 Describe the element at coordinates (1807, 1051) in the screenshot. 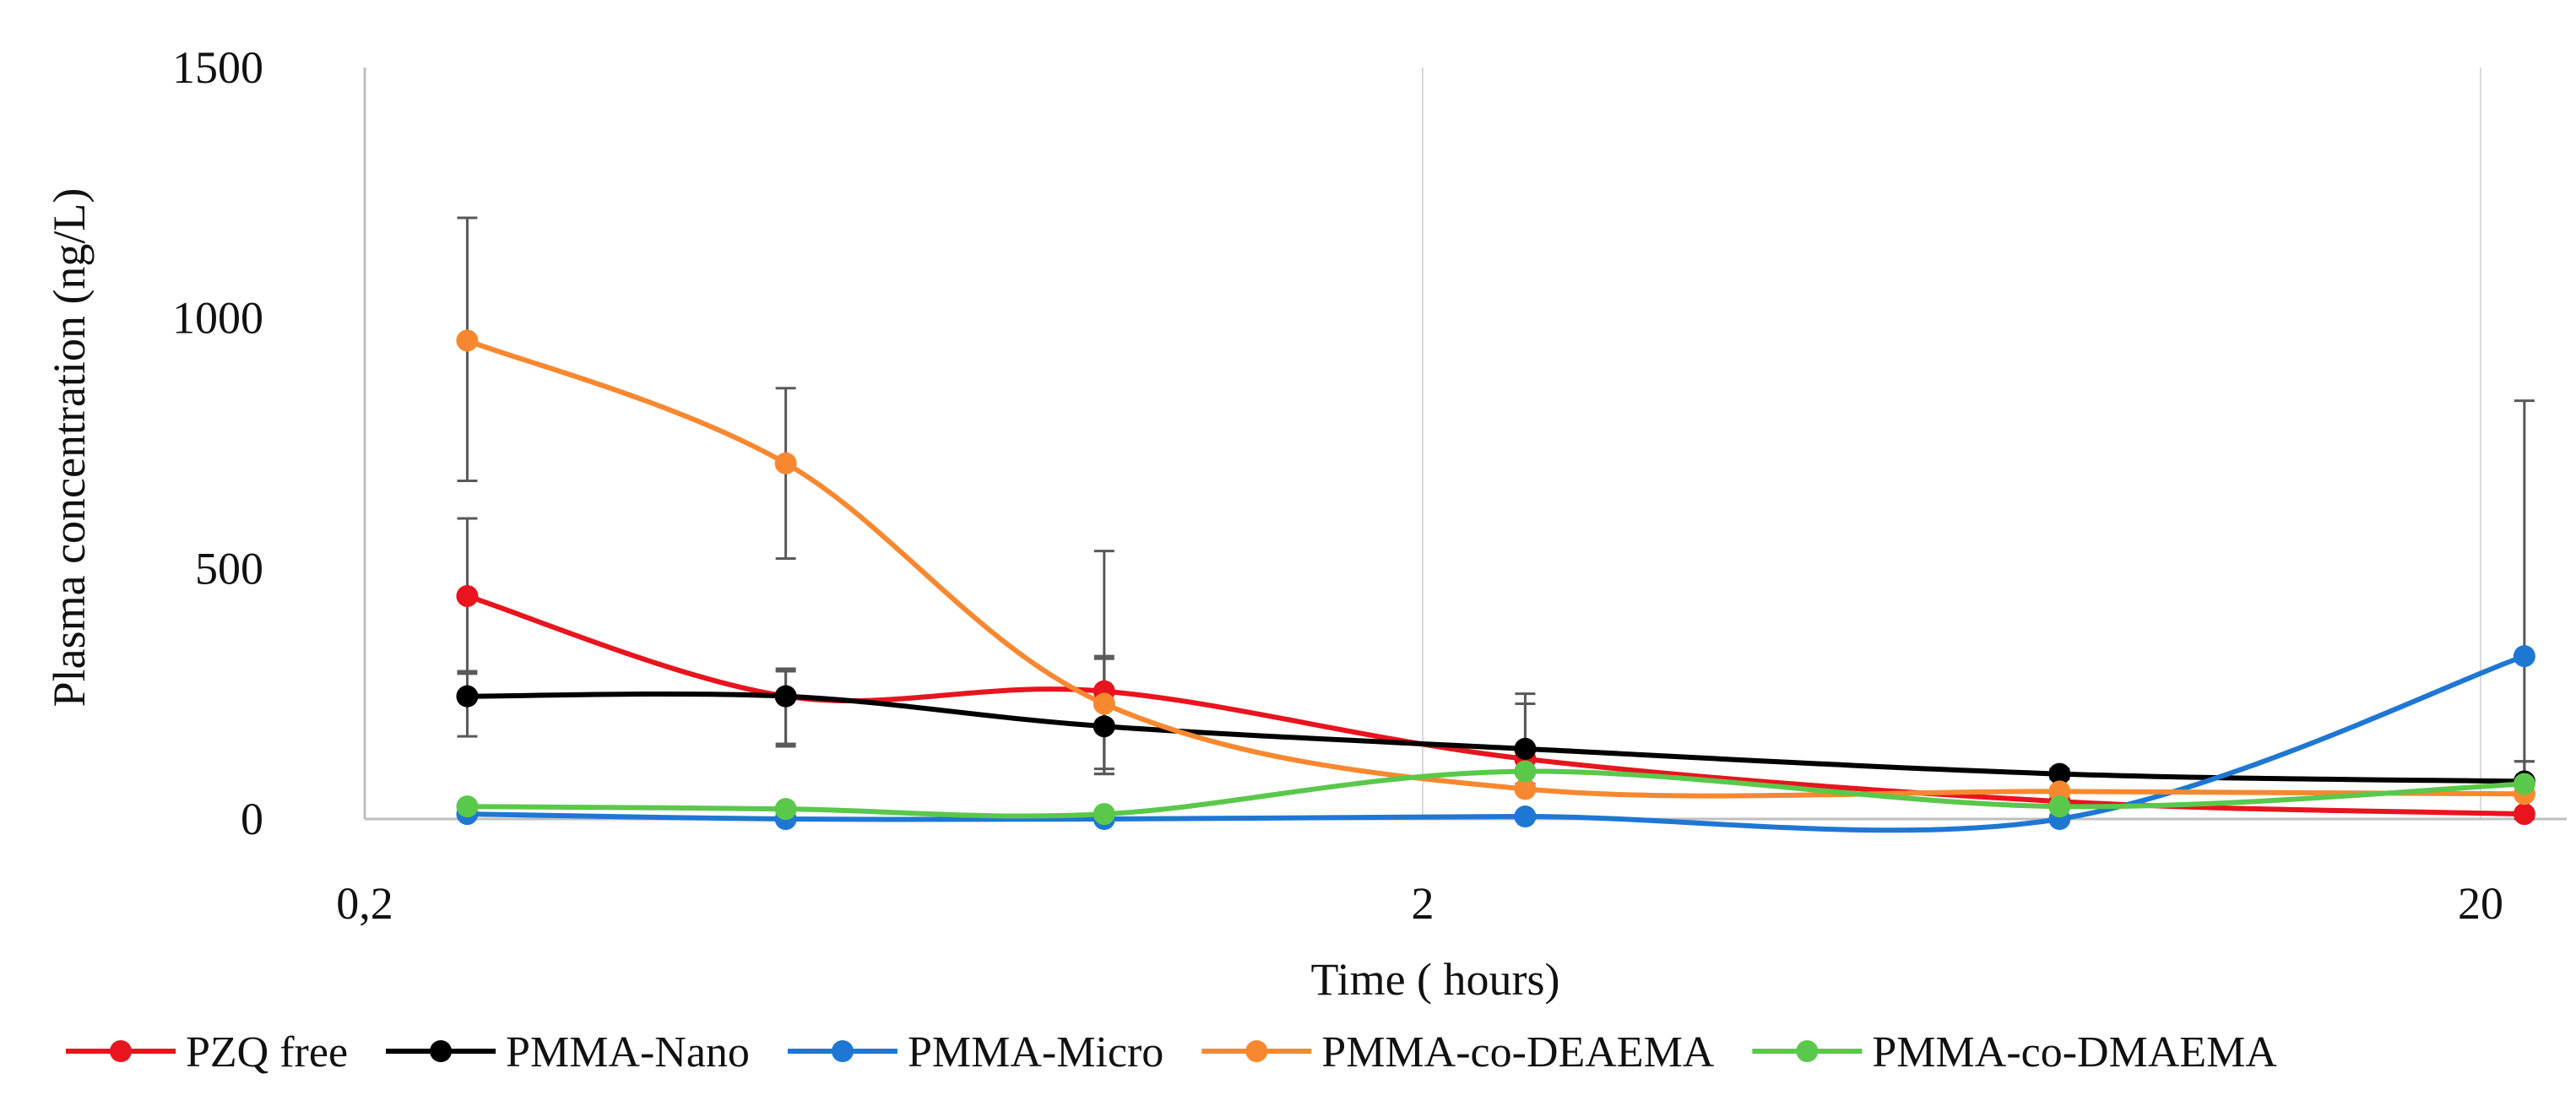

I see `legend-marker-pmma-co-dmaema` at that location.